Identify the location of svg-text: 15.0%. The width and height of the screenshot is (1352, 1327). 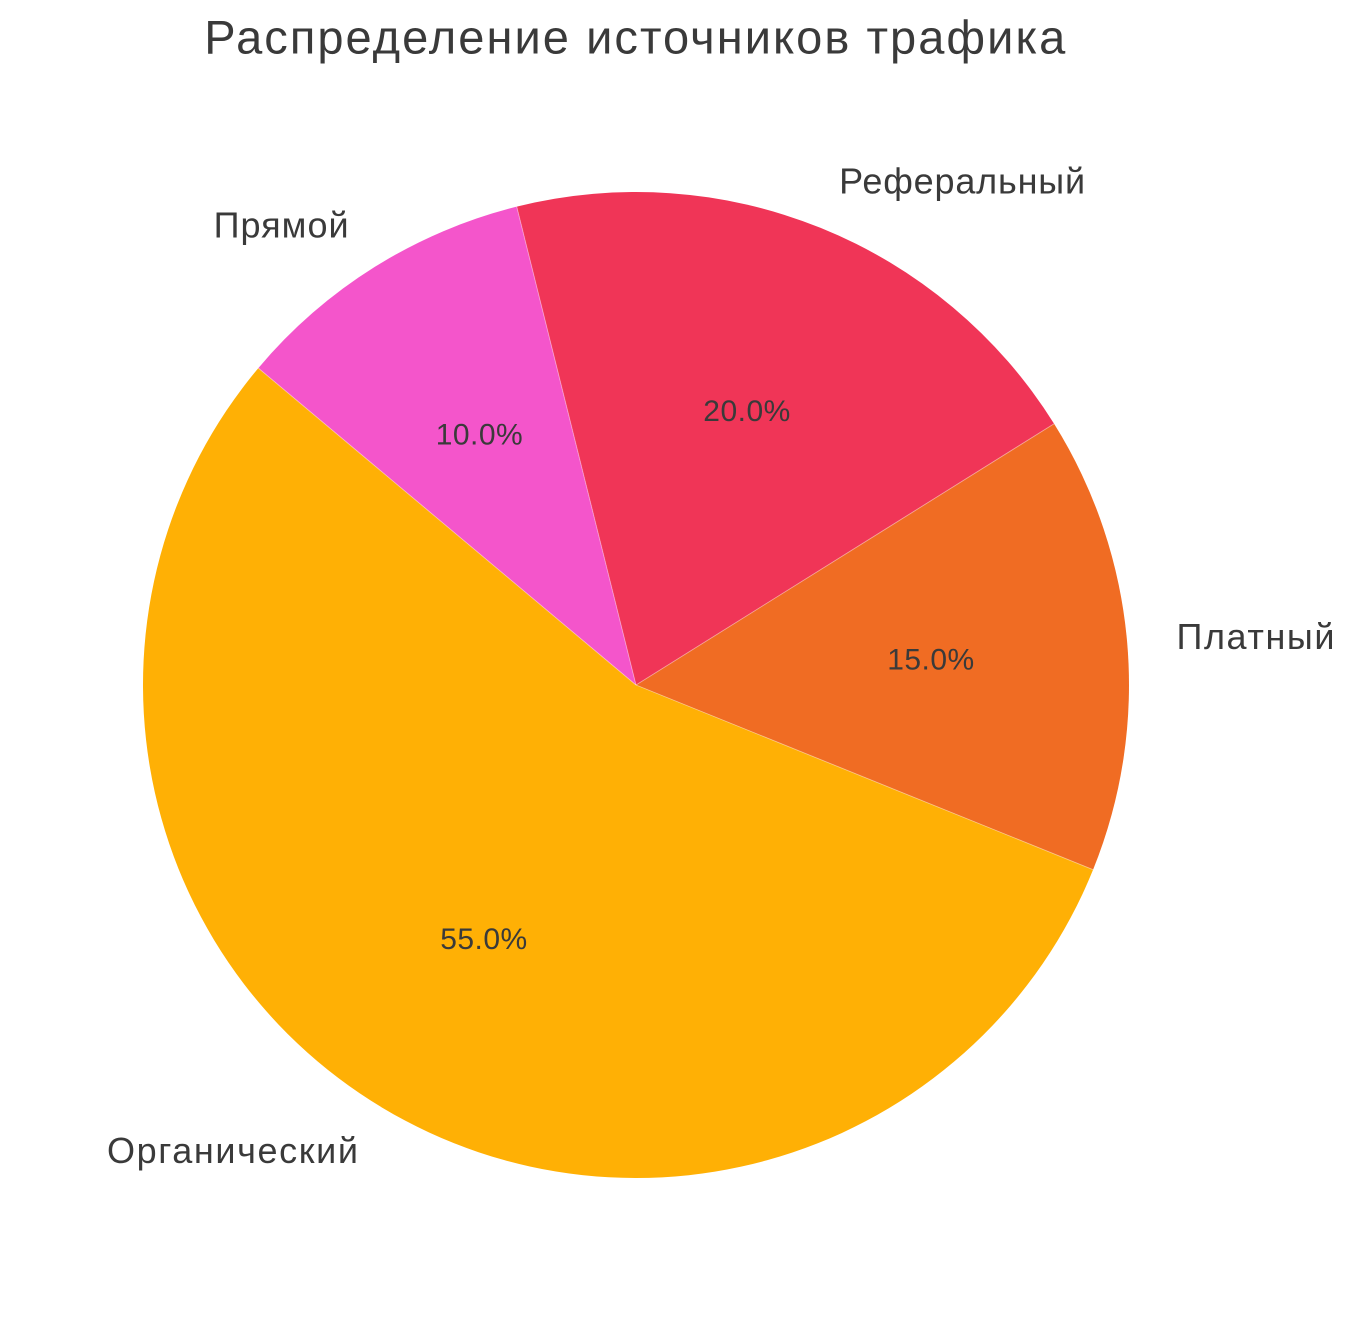
(930, 660).